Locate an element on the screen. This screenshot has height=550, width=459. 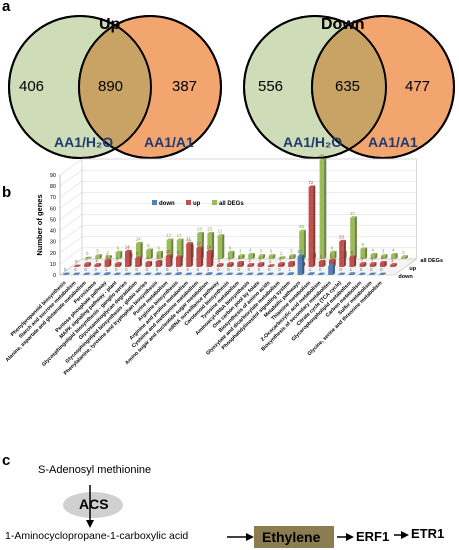
legend-label: down is located at coordinates (167, 204).